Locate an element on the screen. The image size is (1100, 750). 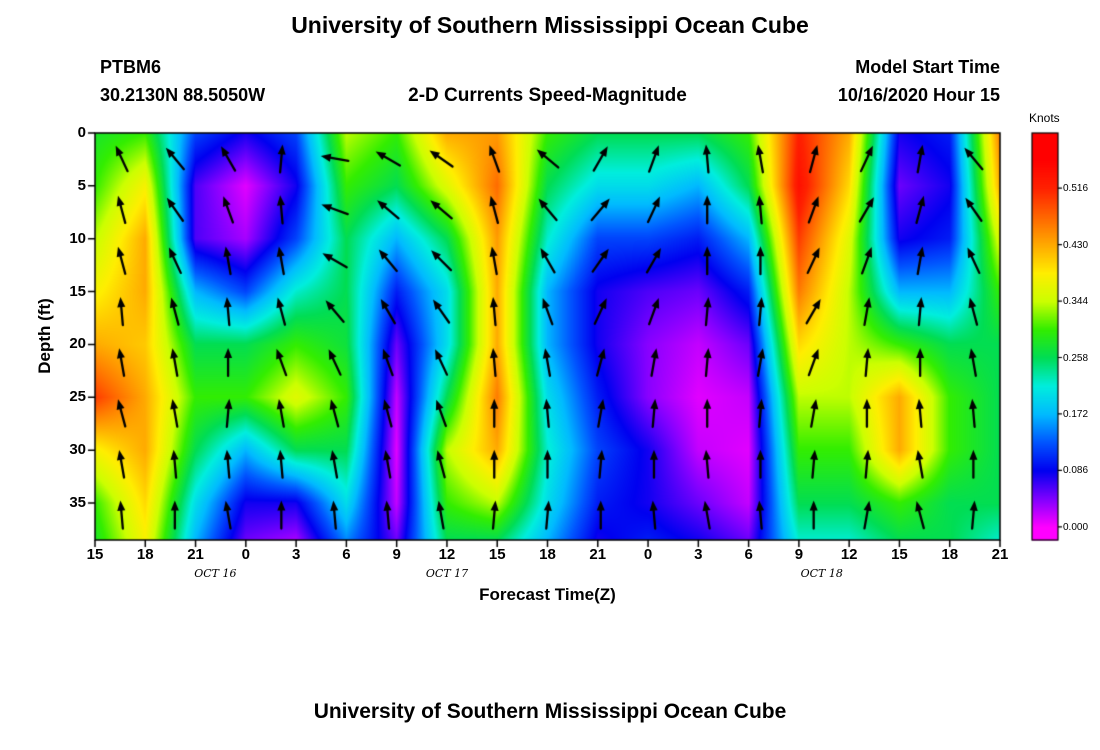
colorbar-unit-label: Knots is located at coordinates (1044, 118).